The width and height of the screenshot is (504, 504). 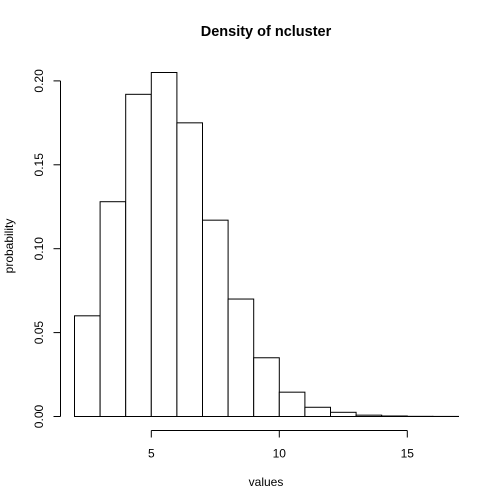 I want to click on x-axis-ticks: 5 10 15, so click(x=281, y=445).